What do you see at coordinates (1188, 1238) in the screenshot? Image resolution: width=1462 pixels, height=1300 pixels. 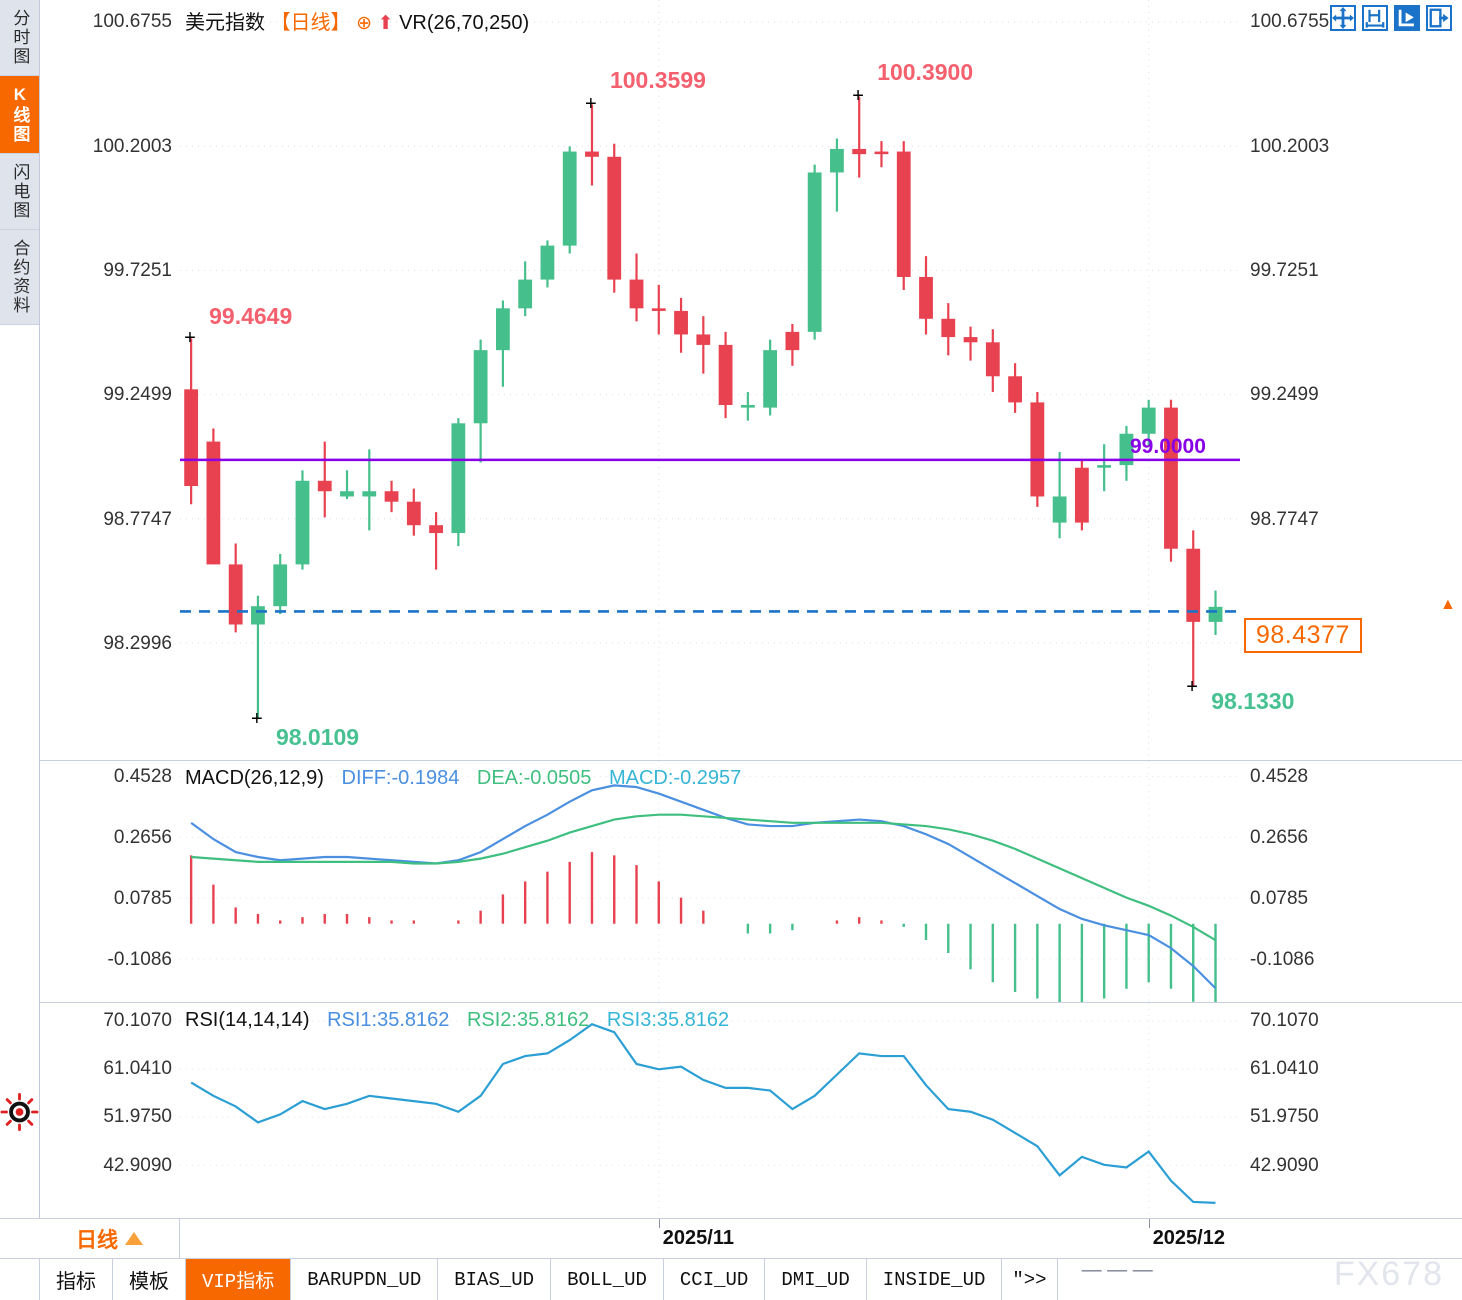 I see `x-axis-label: 2025/12` at bounding box center [1188, 1238].